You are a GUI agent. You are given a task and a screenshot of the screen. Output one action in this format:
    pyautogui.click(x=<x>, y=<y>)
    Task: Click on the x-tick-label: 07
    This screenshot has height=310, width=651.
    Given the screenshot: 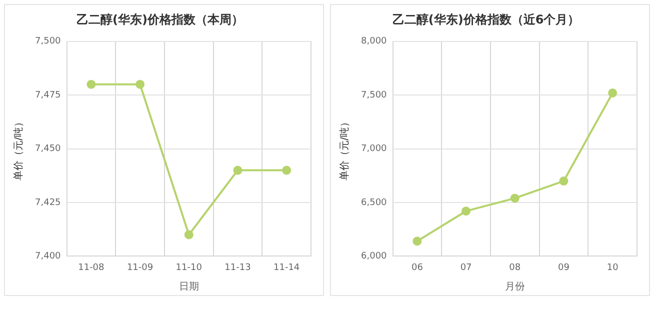 What is the action you would take?
    pyautogui.click(x=466, y=267)
    